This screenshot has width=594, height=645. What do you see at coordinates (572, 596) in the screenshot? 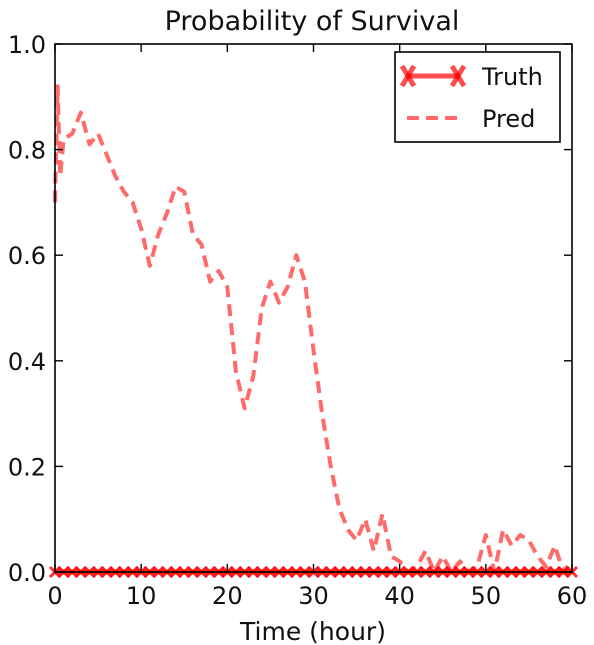
I see `x-tick-label: 60` at bounding box center [572, 596].